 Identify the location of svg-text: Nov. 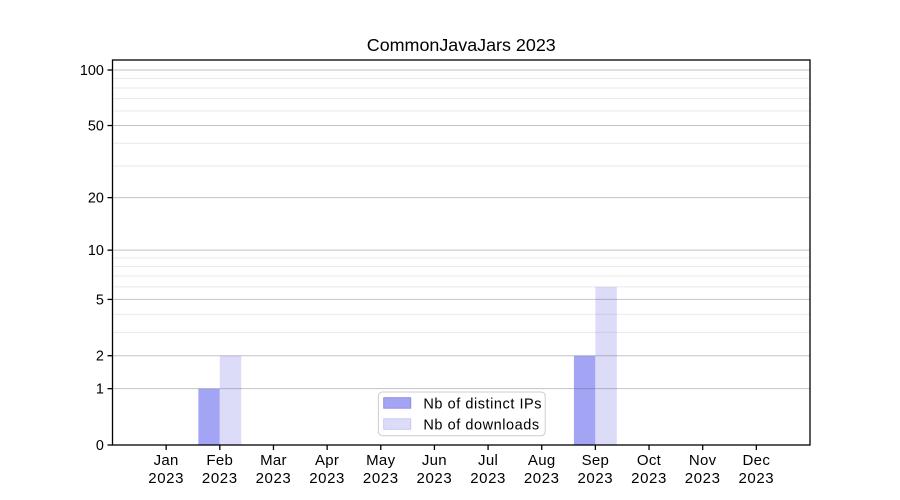
(703, 460).